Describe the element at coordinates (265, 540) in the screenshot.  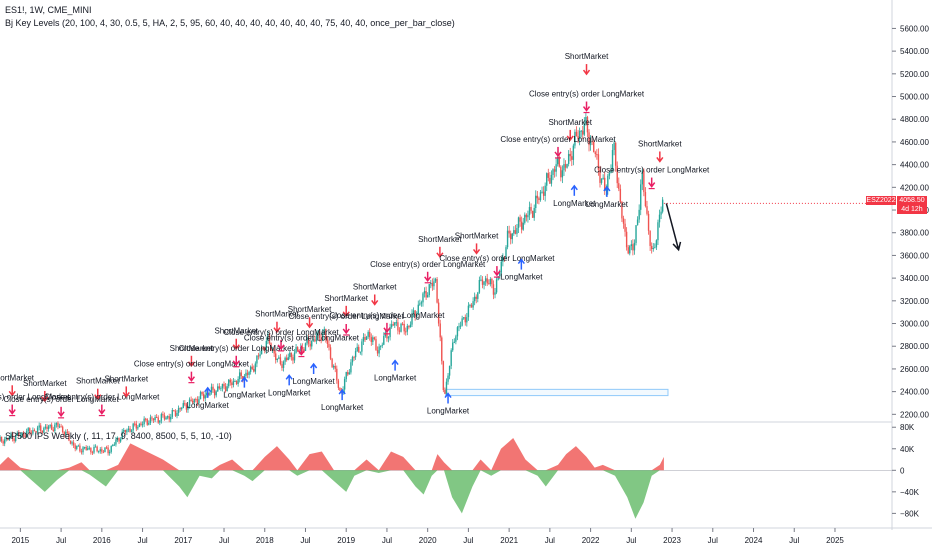
I see `time-tick-label: 2018` at that location.